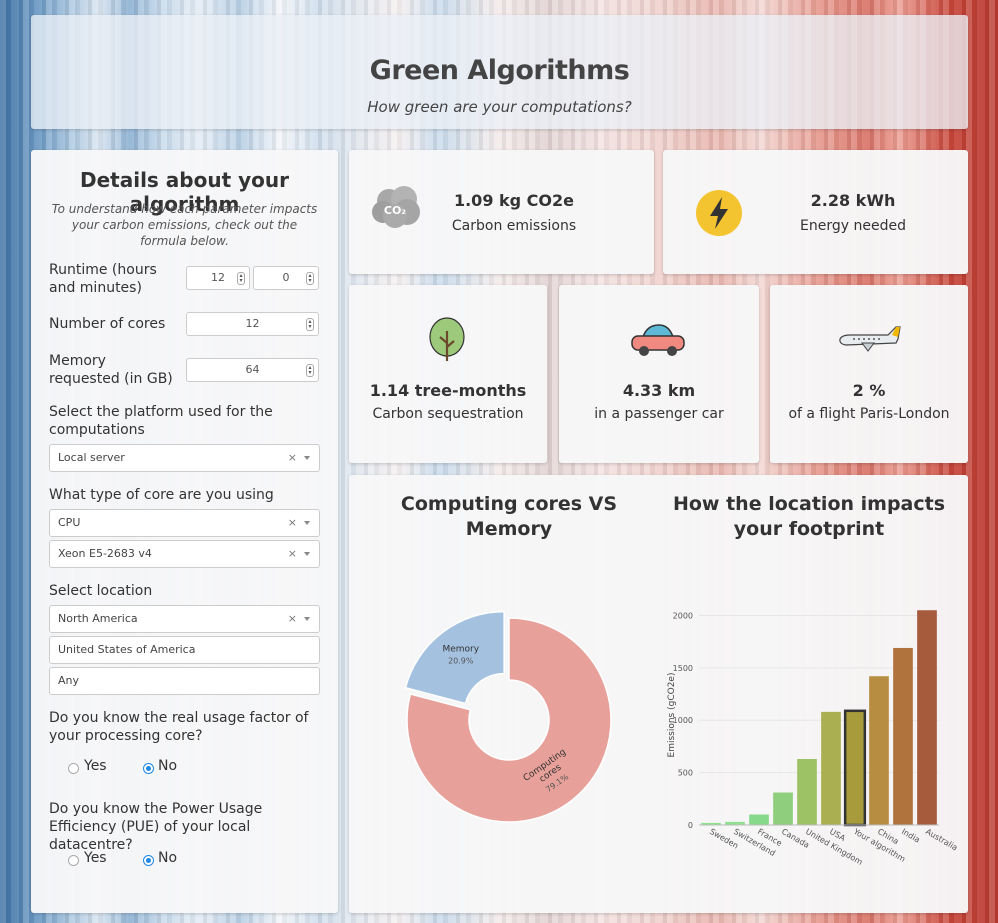 This screenshot has width=998, height=923. What do you see at coordinates (683, 615) in the screenshot?
I see `y-tick-label: 2000` at bounding box center [683, 615].